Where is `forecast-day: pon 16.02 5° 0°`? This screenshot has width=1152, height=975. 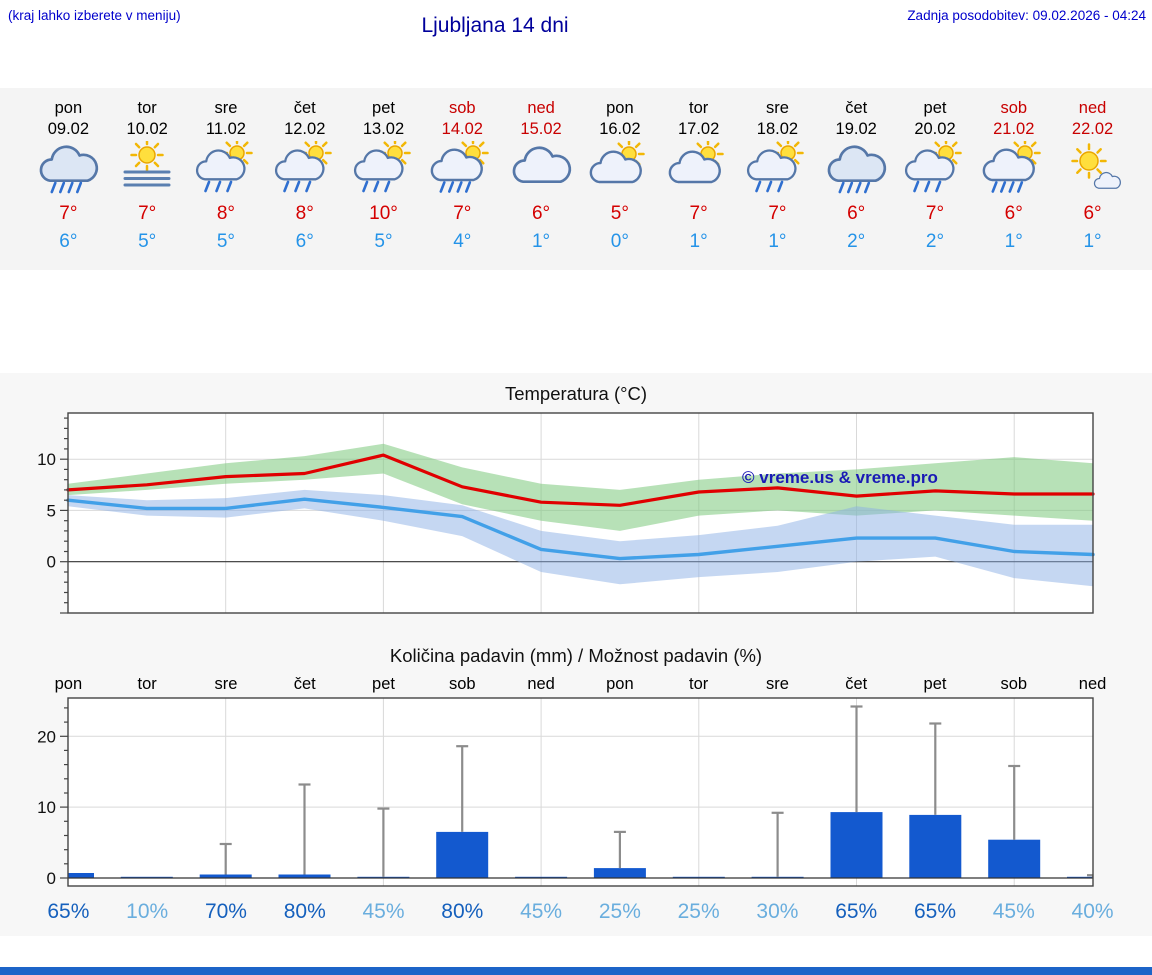
forecast-day: pon 16.02 5° 0° is located at coordinates (619, 184).